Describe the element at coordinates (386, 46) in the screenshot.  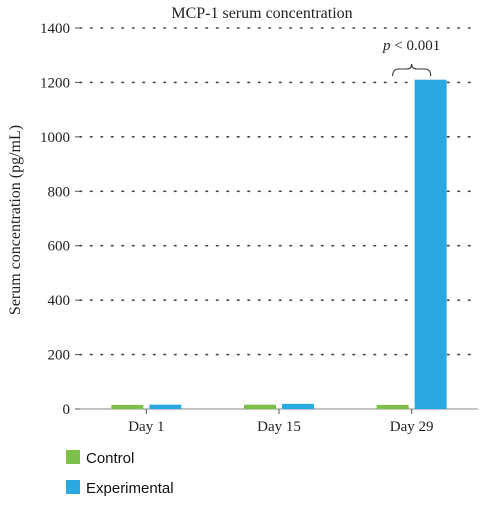
I see `significance-p-symbol: p` at that location.